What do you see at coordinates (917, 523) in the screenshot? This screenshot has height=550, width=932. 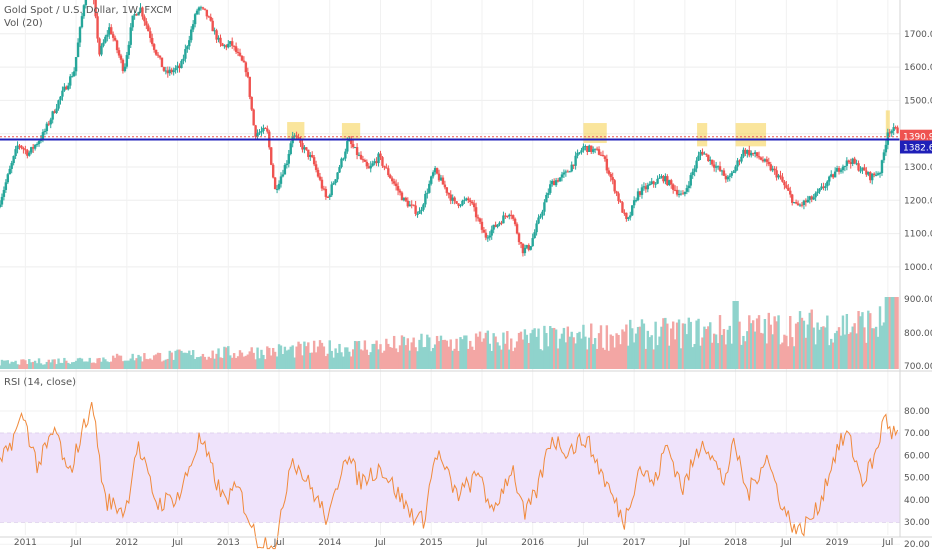 I see `rsi-tick-label: 30.00` at bounding box center [917, 523].